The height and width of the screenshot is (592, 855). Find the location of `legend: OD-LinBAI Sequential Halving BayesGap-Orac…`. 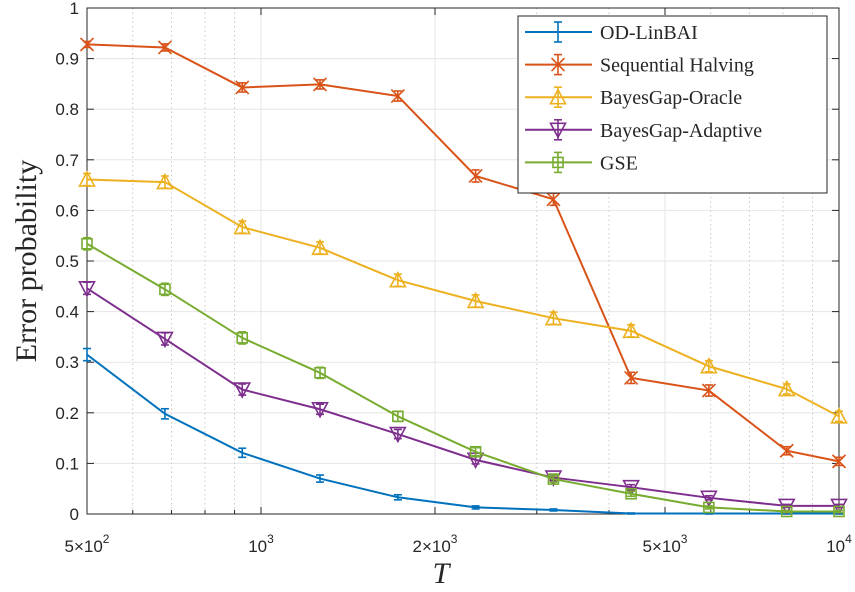

legend: OD-LinBAI Sequential Halving BayesGap-Orac… is located at coordinates (672, 104).